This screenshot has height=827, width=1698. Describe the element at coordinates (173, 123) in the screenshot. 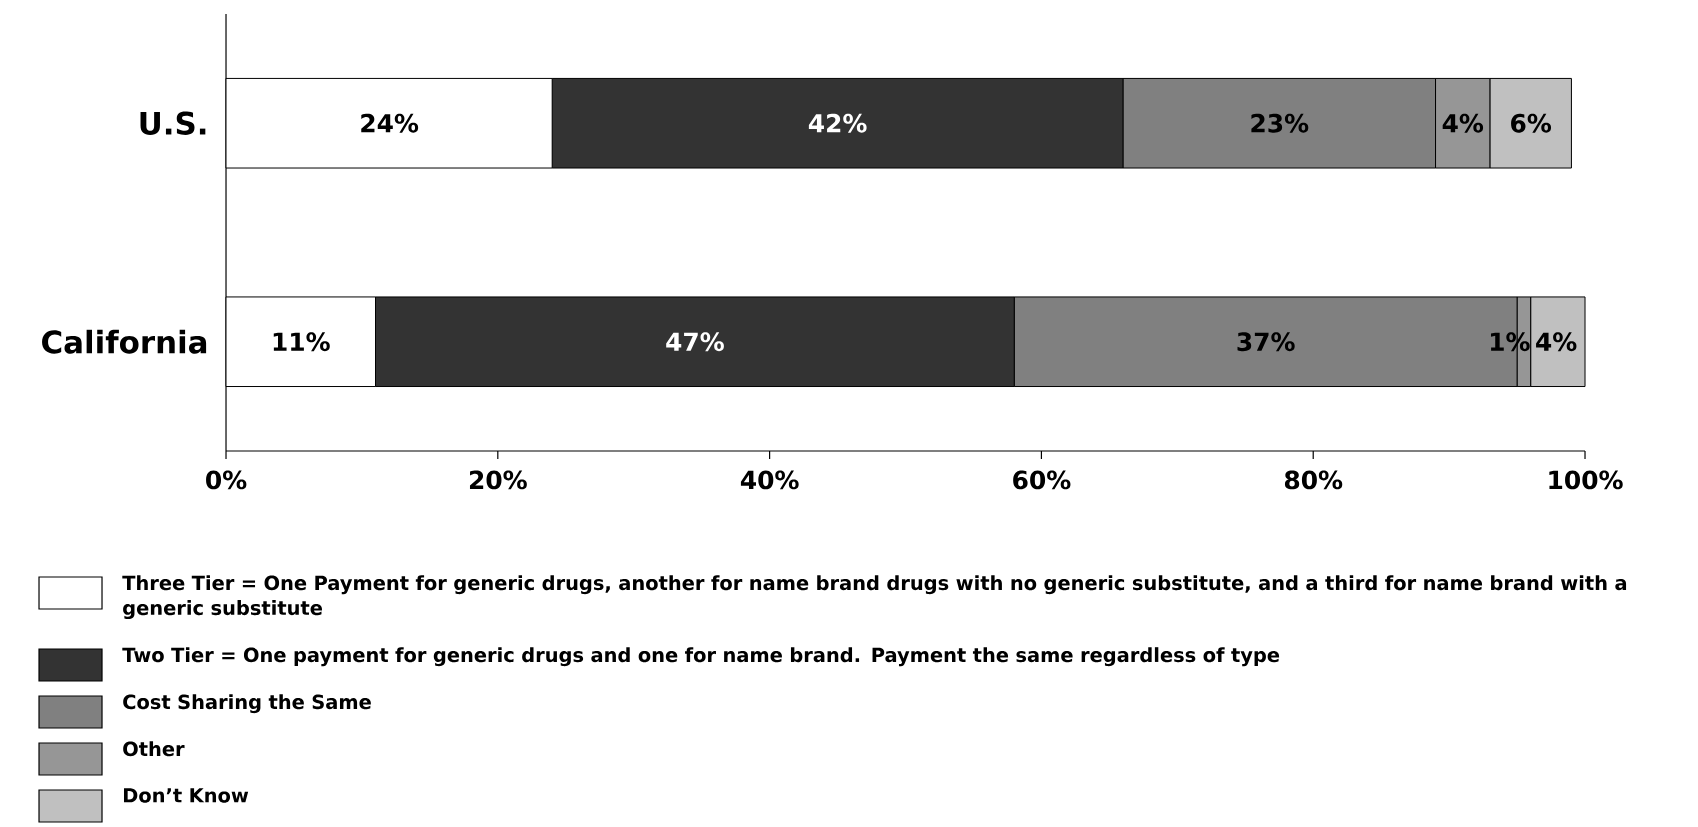

I see `y-tick-label: U.S.` at that location.